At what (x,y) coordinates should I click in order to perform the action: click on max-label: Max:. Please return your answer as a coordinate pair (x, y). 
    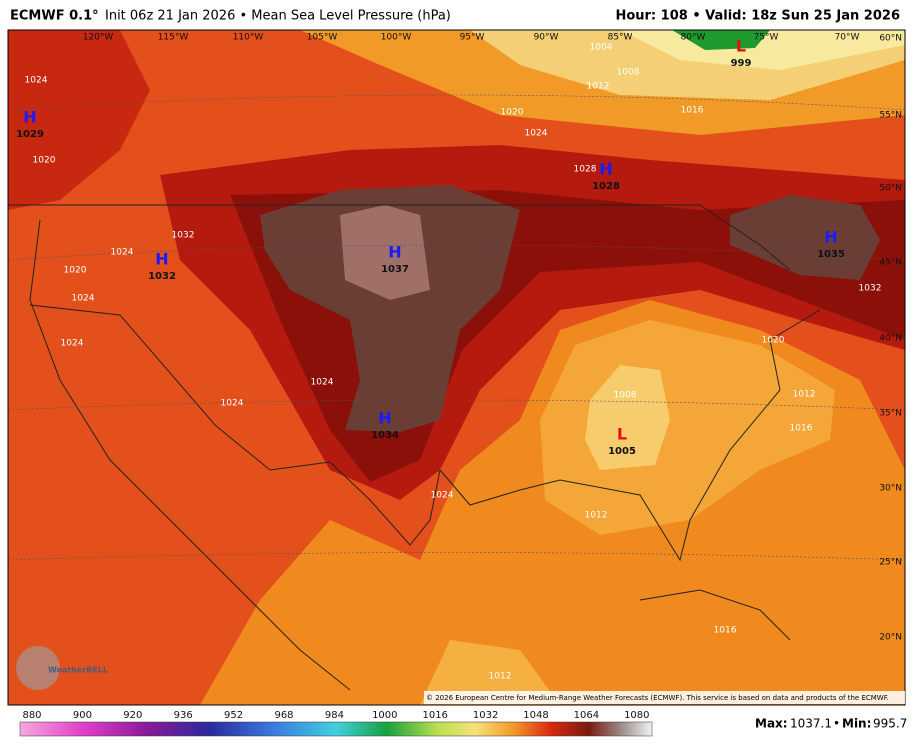
    Looking at the image, I should click on (771, 724).